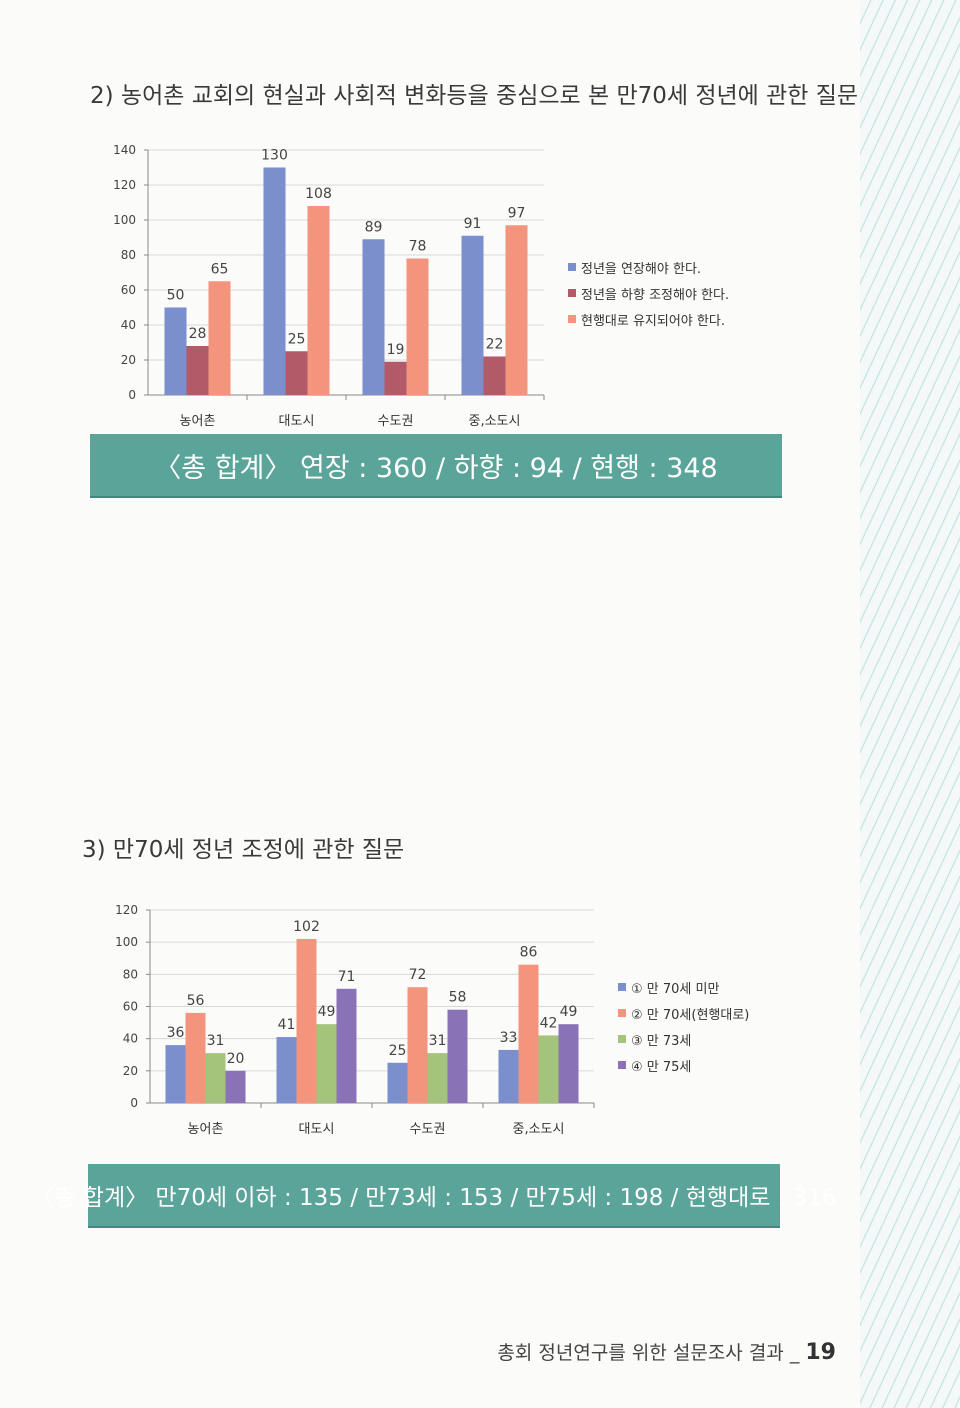 This screenshot has height=1408, width=960. Describe the element at coordinates (569, 1012) in the screenshot. I see `data-label: 49` at that location.